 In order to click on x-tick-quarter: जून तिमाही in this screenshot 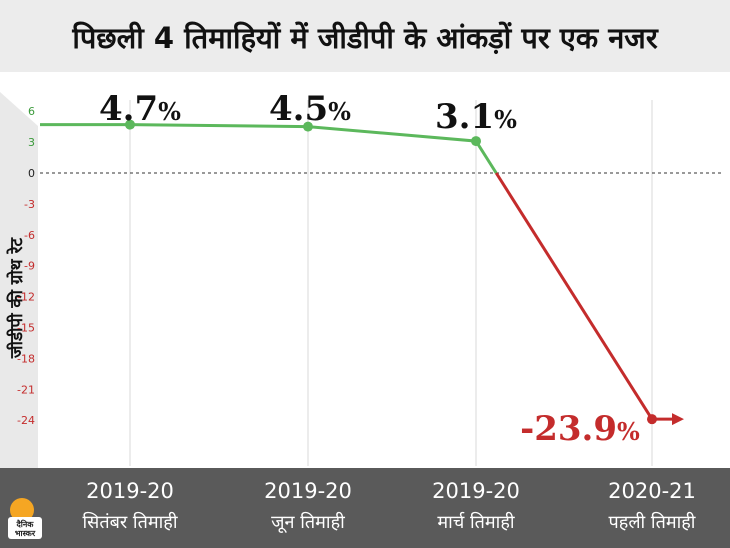, I will do `click(308, 522)`.